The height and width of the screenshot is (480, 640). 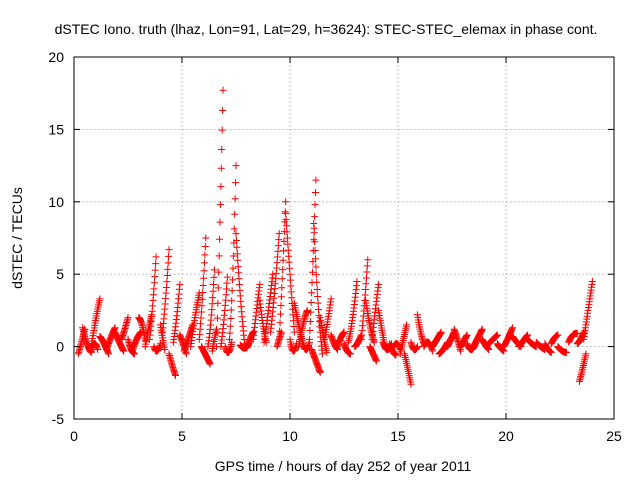 I want to click on x-tick-label: 0, so click(x=74, y=436).